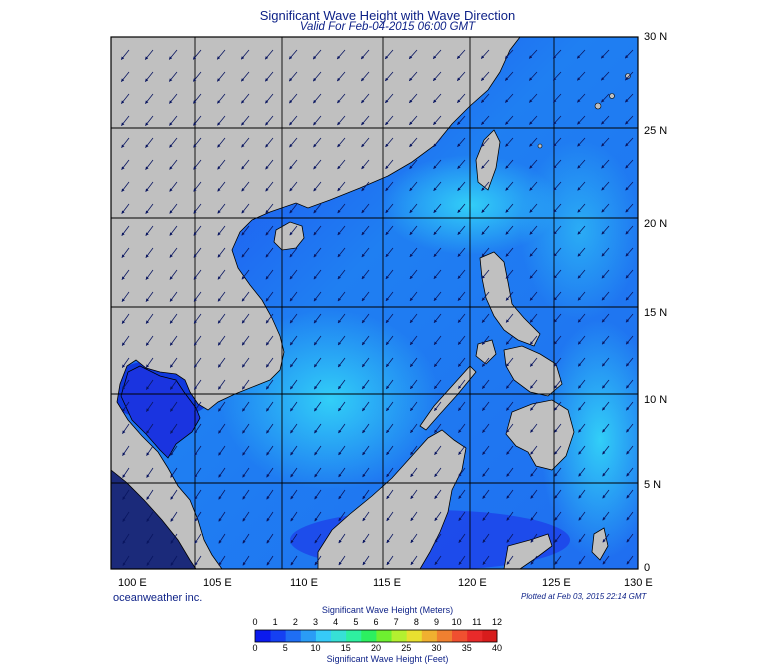  Describe the element at coordinates (387, 610) in the screenshot. I see `colorbar-title-meters: Significant Wave Height (Meters)` at that location.